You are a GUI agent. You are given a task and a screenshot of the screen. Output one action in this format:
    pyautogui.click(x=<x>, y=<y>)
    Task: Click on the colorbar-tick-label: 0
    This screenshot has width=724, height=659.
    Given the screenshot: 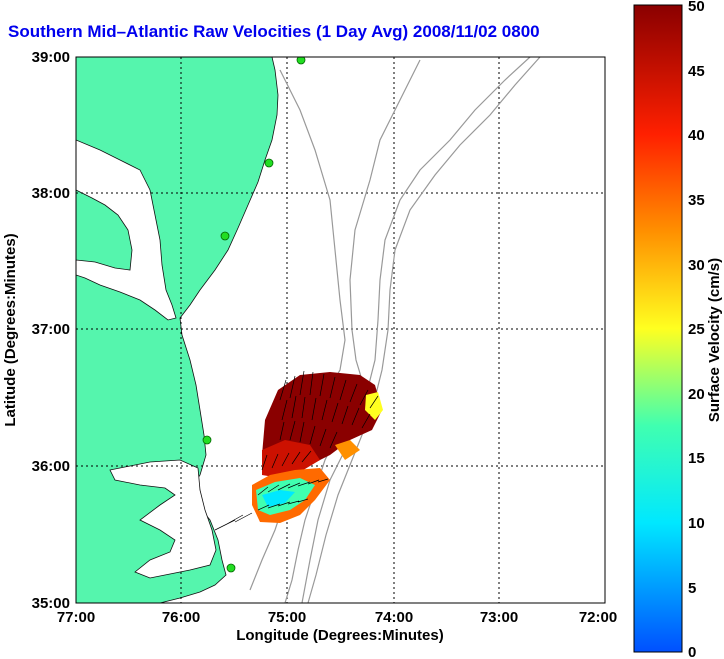 What is the action you would take?
    pyautogui.click(x=692, y=651)
    